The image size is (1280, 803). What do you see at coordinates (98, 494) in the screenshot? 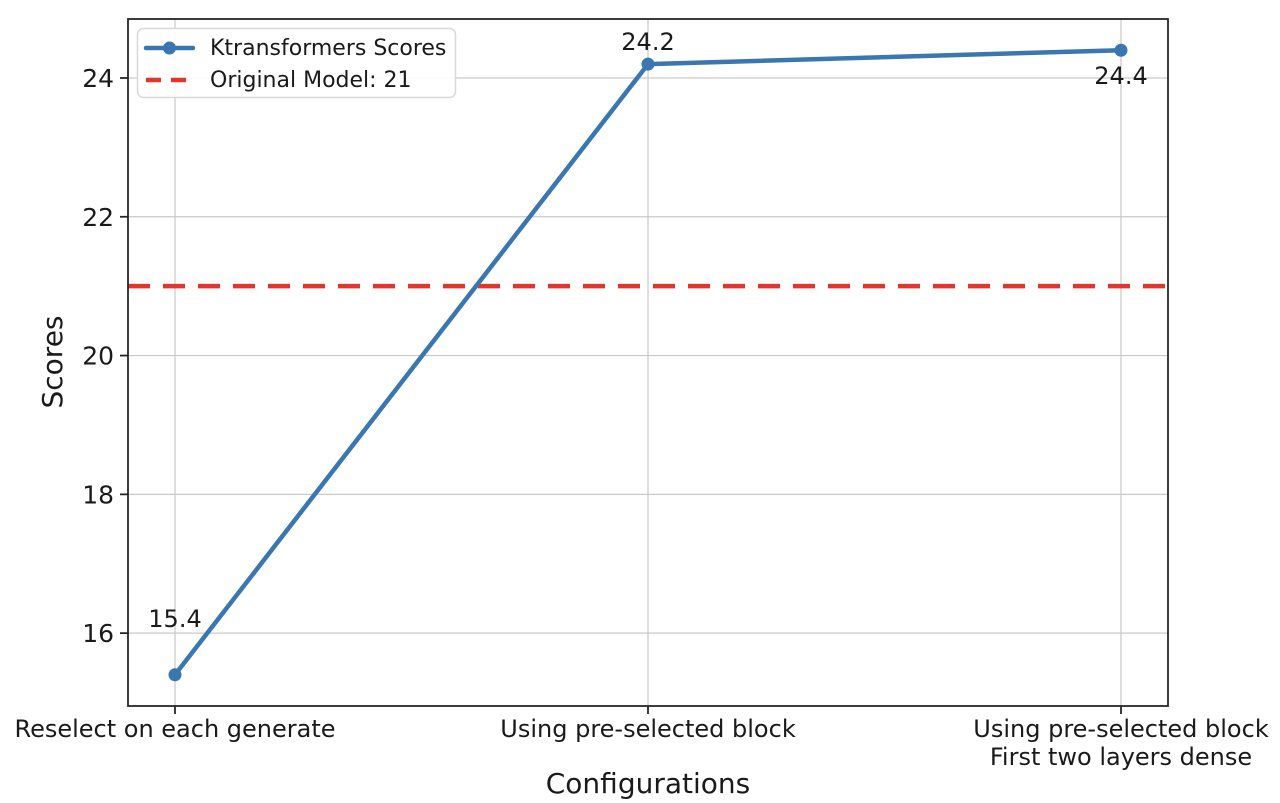
I see `y-tick-label: 18` at bounding box center [98, 494].